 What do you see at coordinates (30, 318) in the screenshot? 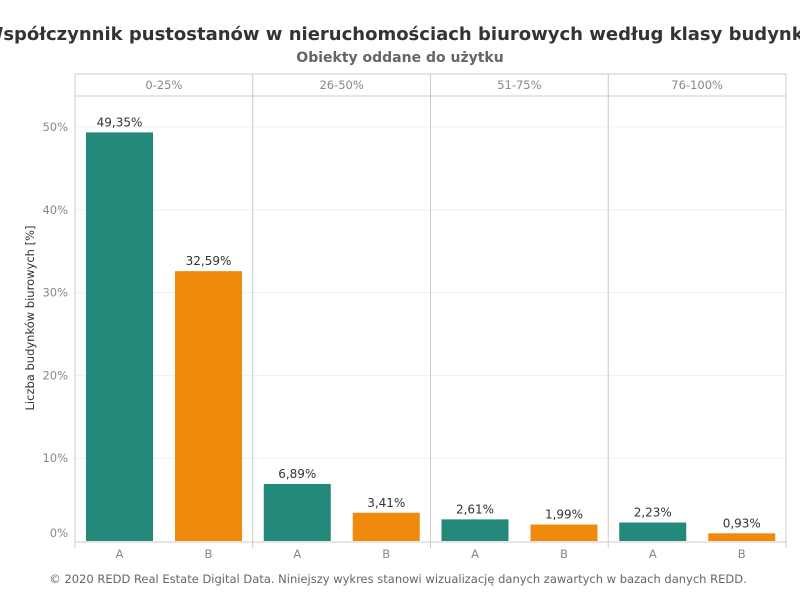
I see `y-axis-label: Liczba budynków biurowych [%]` at bounding box center [30, 318].